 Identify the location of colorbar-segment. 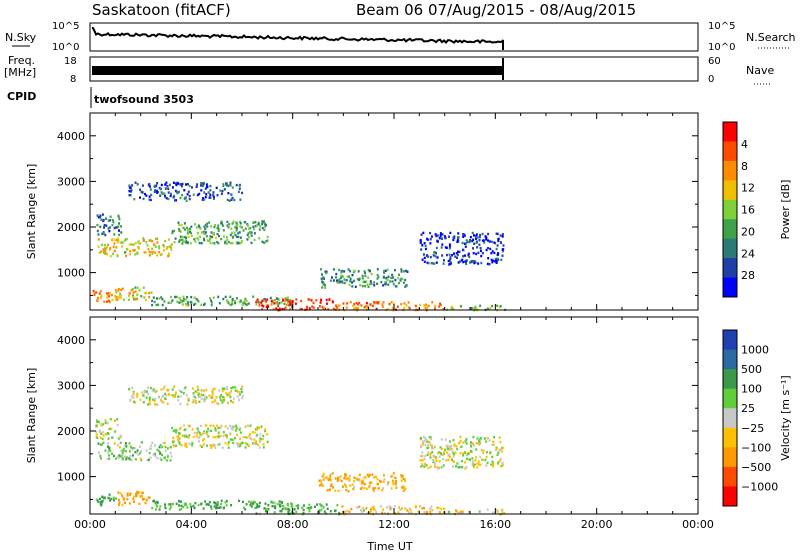
(730, 379).